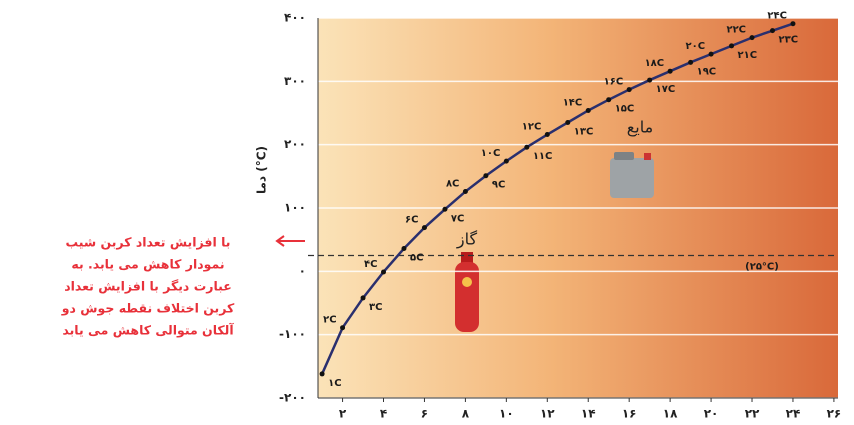 The height and width of the screenshot is (425, 854). Describe the element at coordinates (707, 71) in the screenshot. I see `point-label: ۱۹C` at that location.